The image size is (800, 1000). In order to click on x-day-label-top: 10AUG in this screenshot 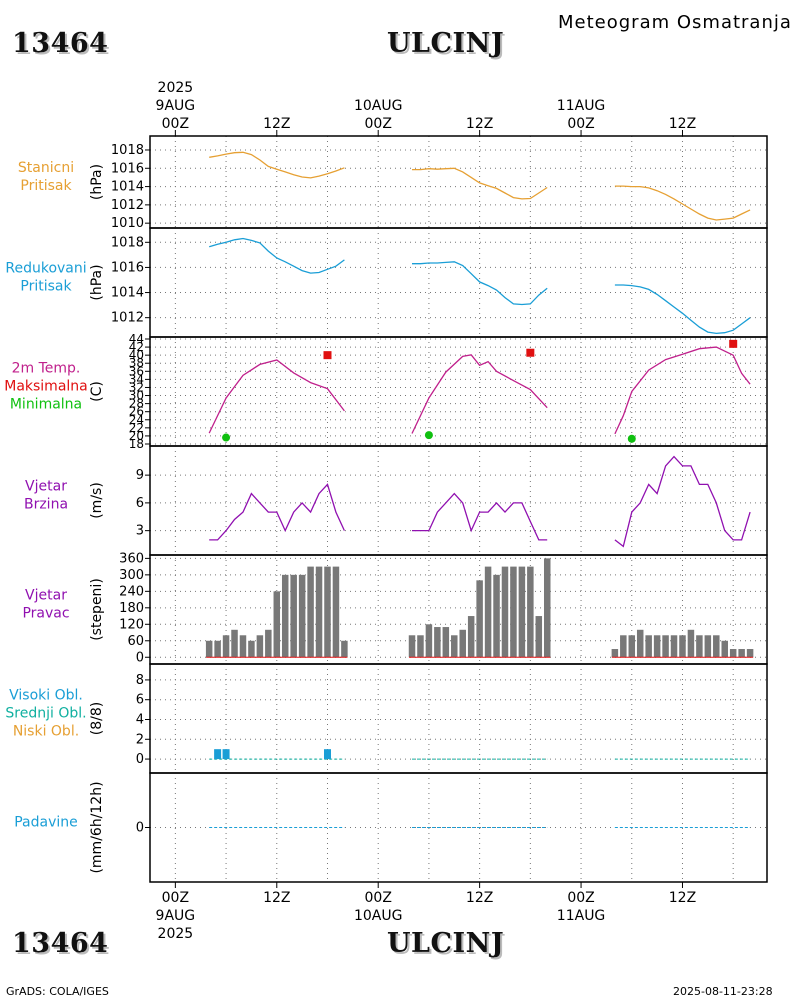, I will do `click(378, 106)`.